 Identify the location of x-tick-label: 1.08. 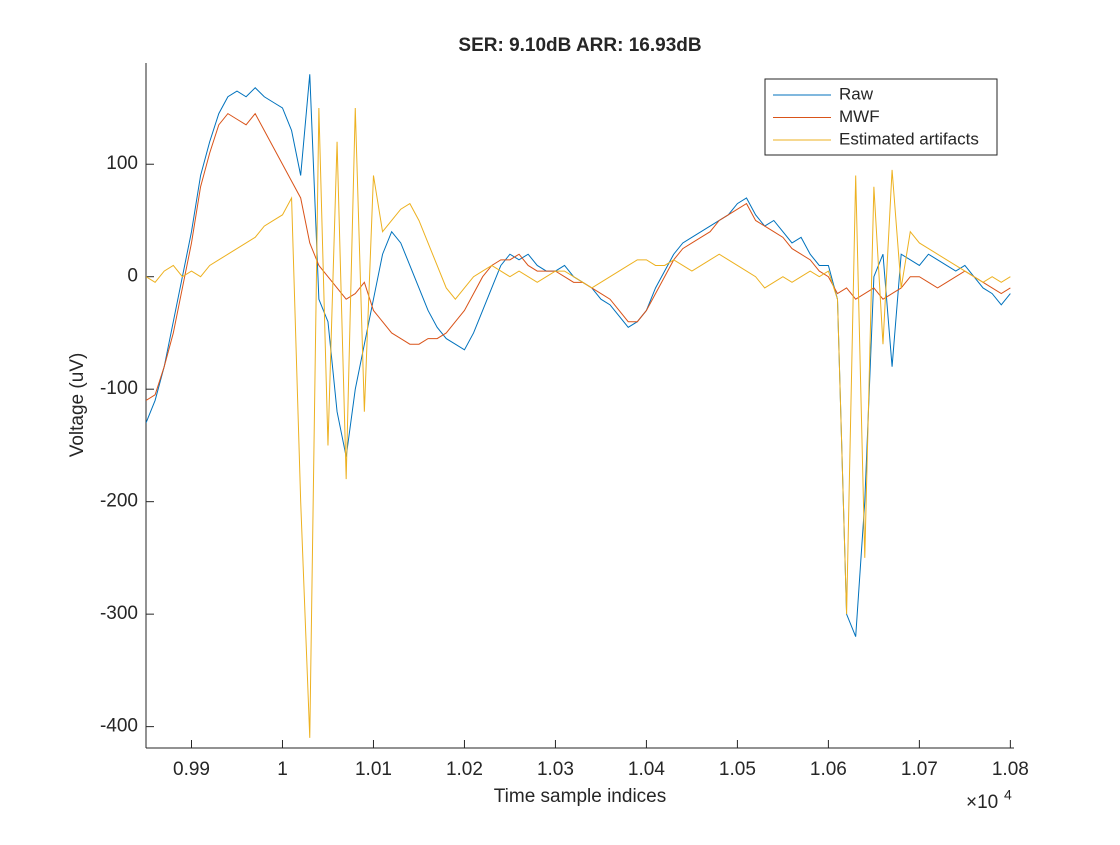
(1010, 769).